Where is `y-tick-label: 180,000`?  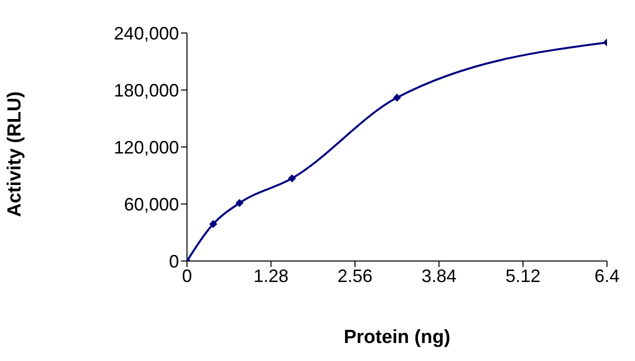 y-tick-label: 180,000 is located at coordinates (146, 90).